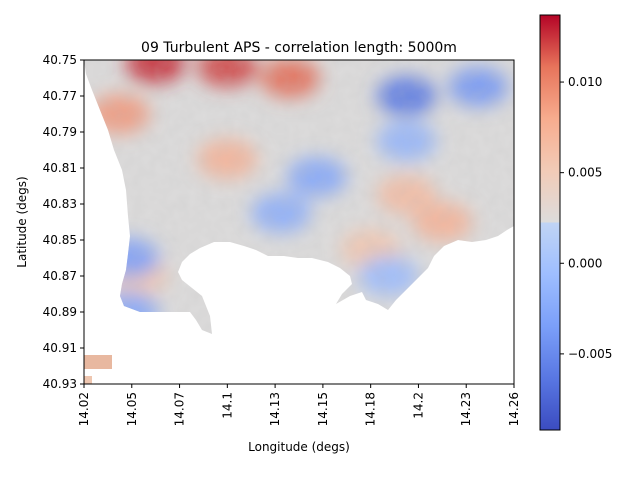 The height and width of the screenshot is (480, 640). Describe the element at coordinates (371, 409) in the screenshot. I see `x-tick-label: 14.18` at that location.